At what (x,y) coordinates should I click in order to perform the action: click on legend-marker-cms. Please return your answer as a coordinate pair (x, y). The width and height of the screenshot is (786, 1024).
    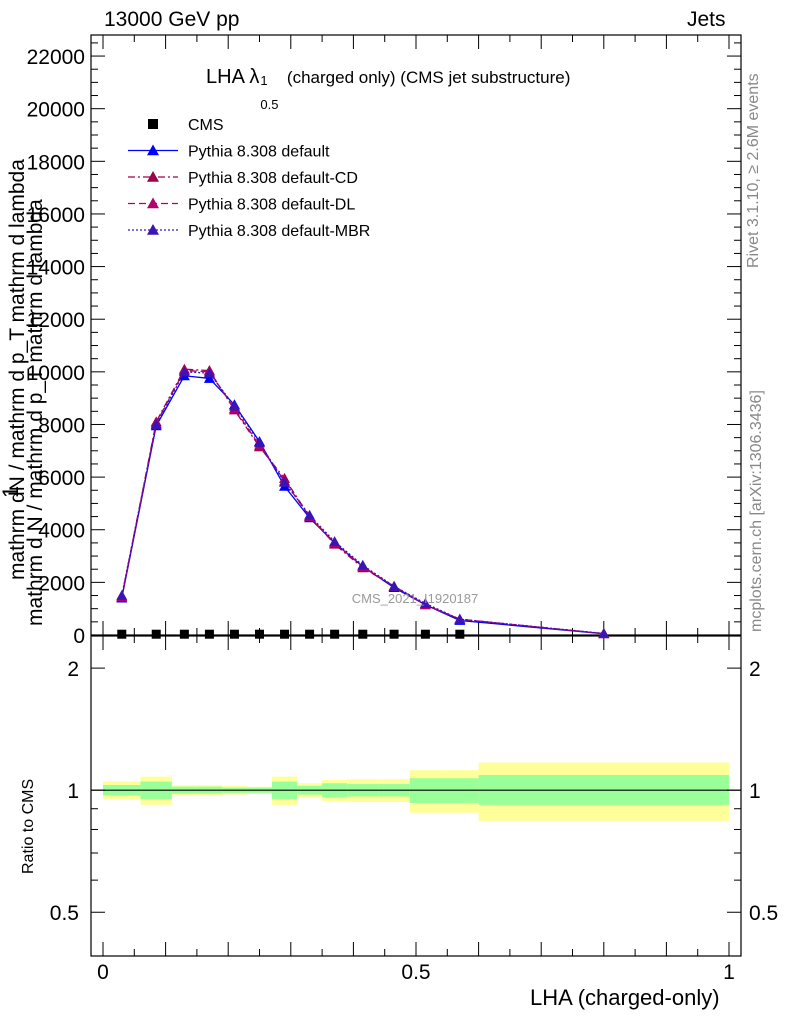
    Looking at the image, I should click on (153, 124).